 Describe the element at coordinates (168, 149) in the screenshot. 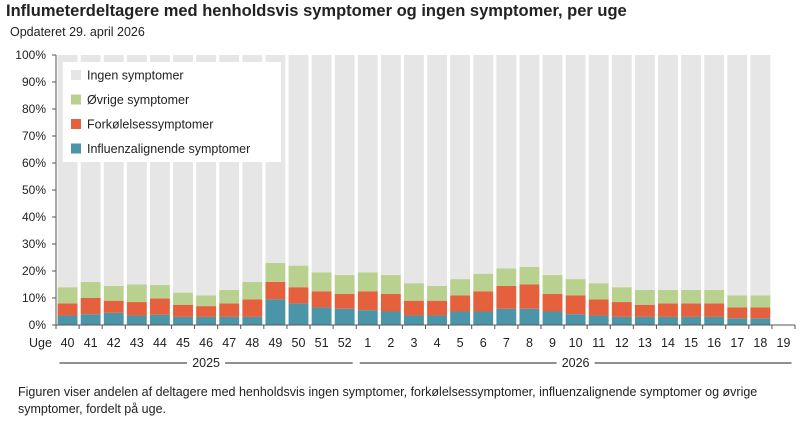

I see `legend-label: Influenzalignende symptomer` at that location.